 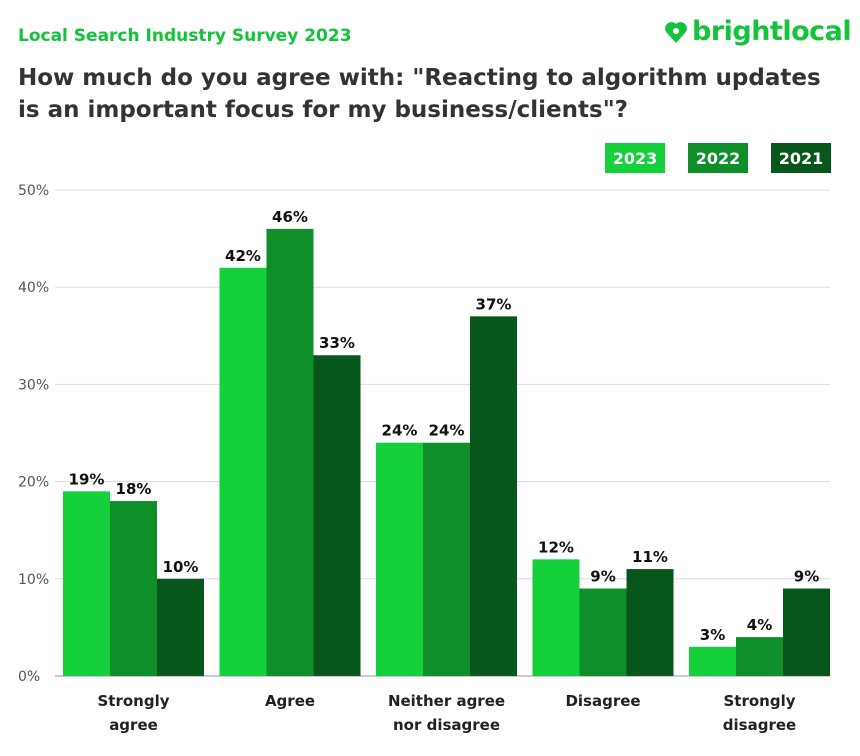 What do you see at coordinates (494, 304) in the screenshot?
I see `data-label: 37%` at bounding box center [494, 304].